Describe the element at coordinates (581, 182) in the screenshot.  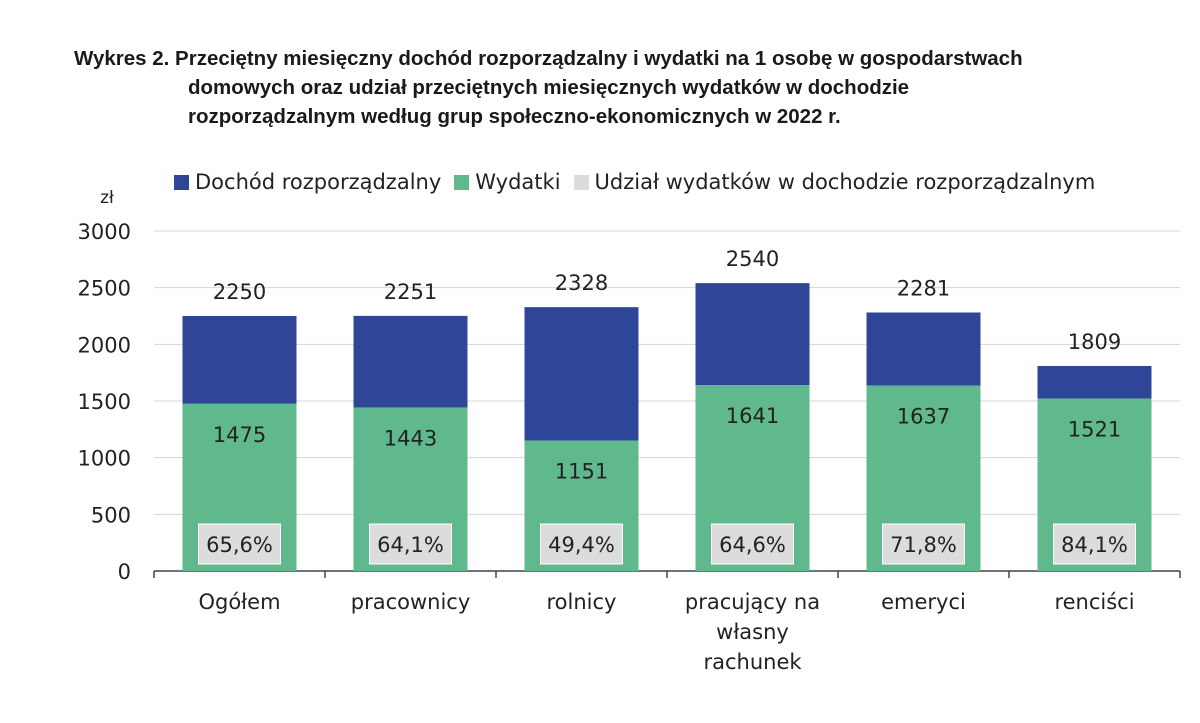
I see `legend-swatch-share` at that location.